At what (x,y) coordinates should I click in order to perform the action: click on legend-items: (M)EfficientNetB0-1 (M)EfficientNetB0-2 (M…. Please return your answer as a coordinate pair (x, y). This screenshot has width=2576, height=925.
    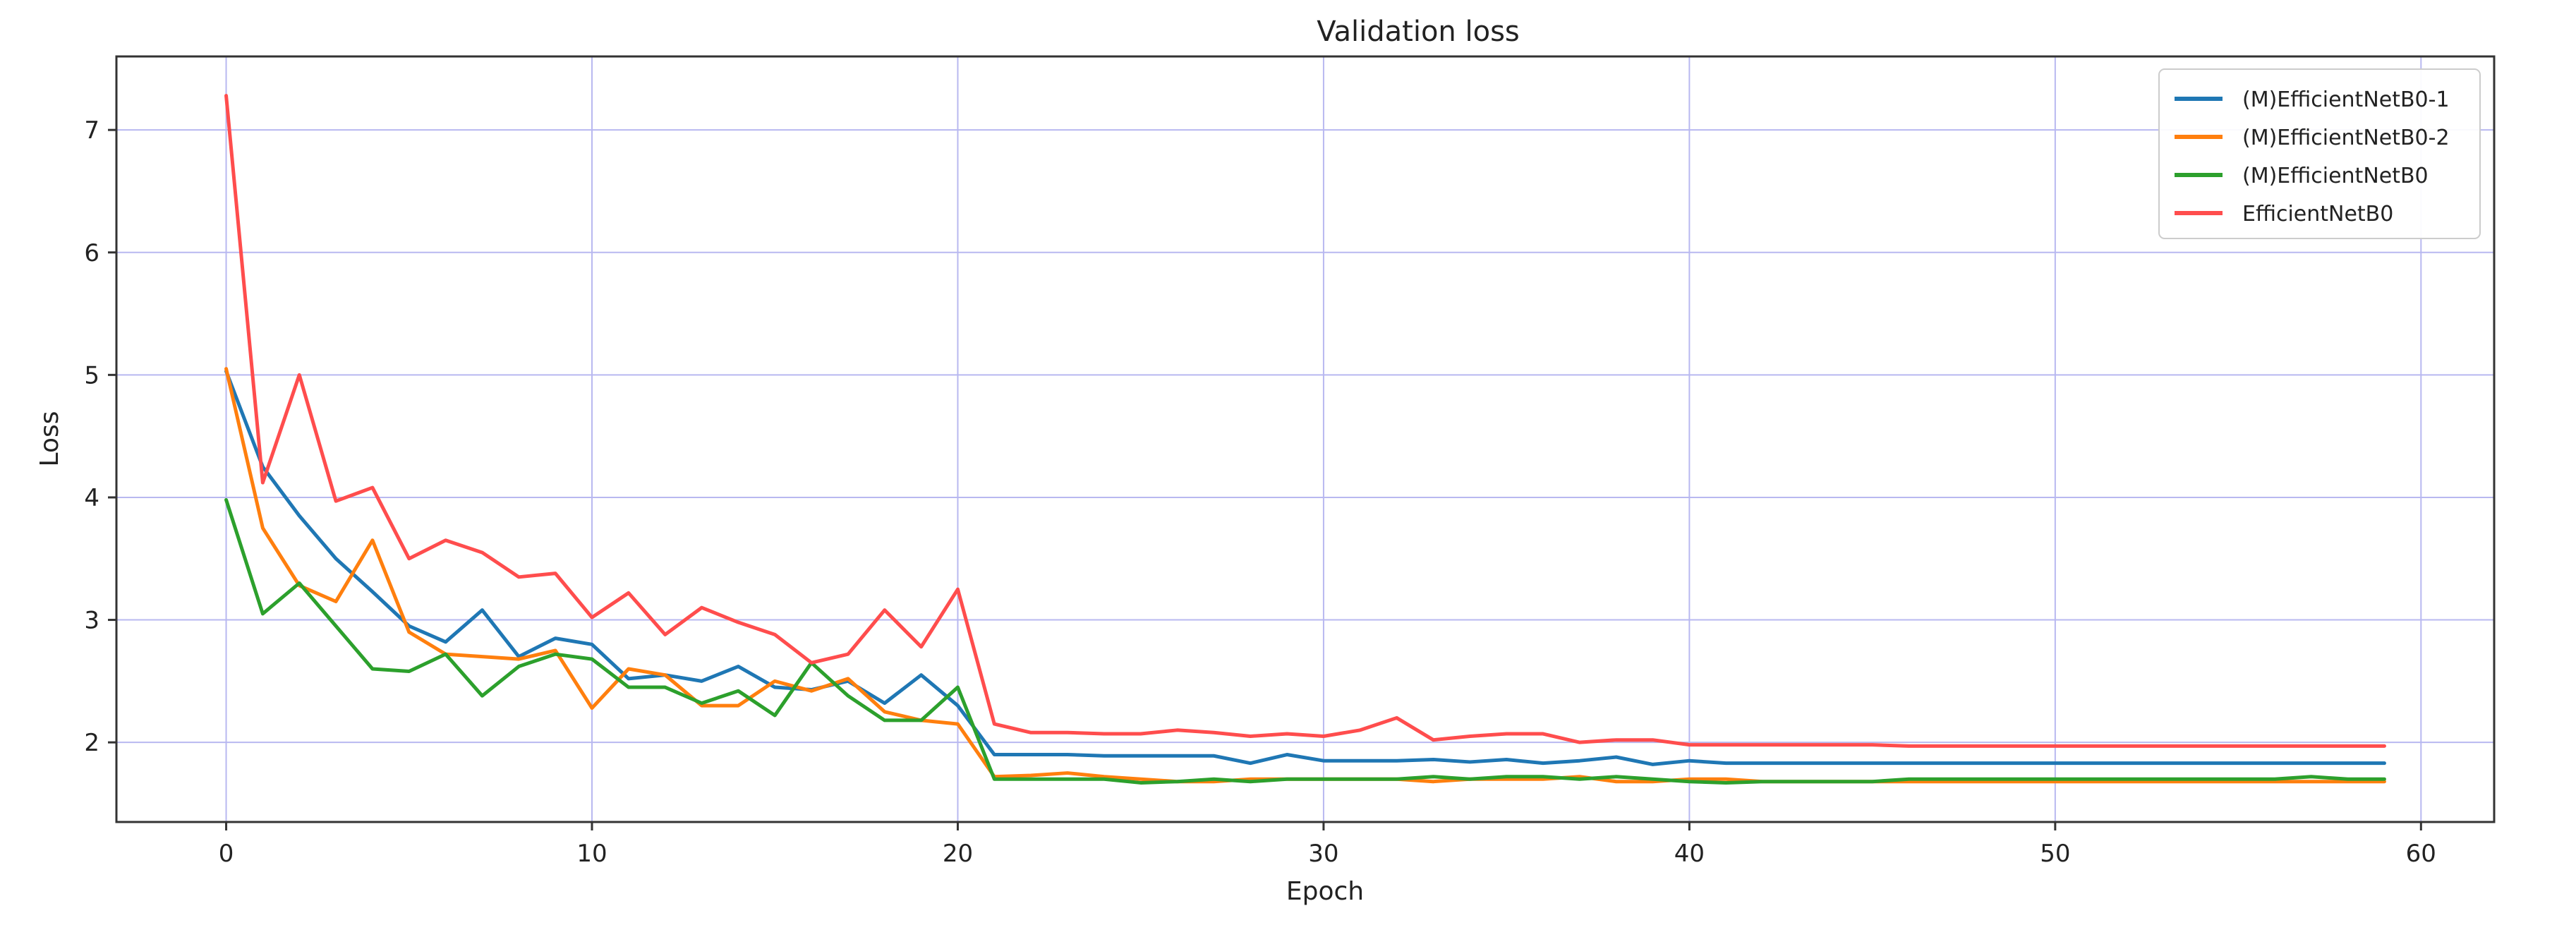
    Looking at the image, I should click on (2312, 156).